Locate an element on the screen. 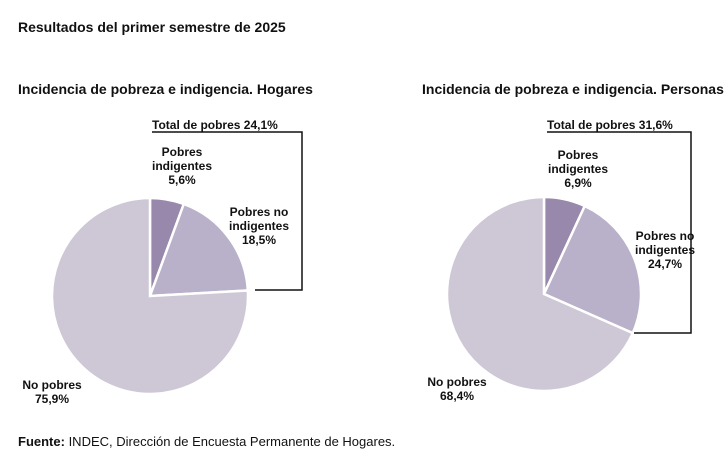  slice-label-line: 18,5% is located at coordinates (259, 240).